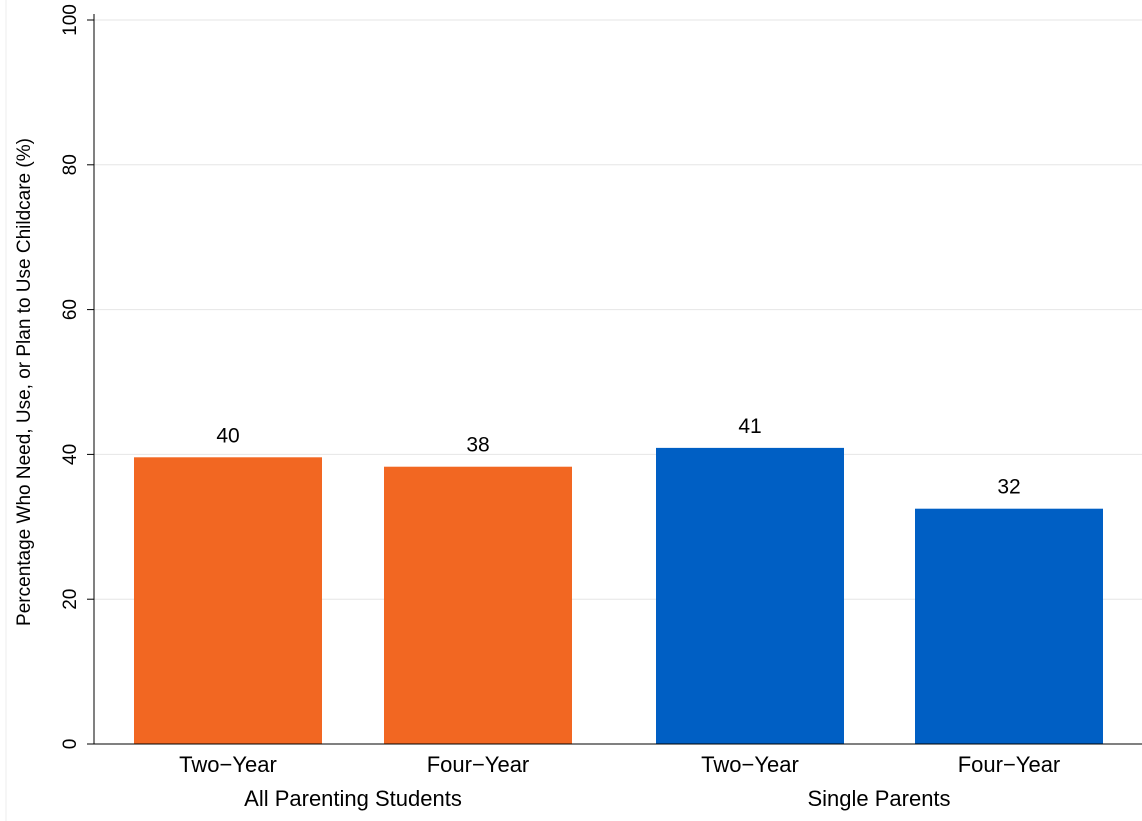 The height and width of the screenshot is (821, 1142). Describe the element at coordinates (70, 164) in the screenshot. I see `y-tick-label: 80` at that location.